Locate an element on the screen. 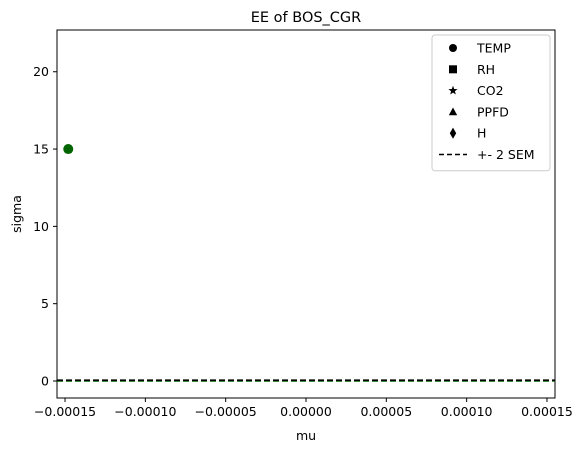 The width and height of the screenshot is (583, 453). legend: TEMP RH CO2 PPFD H +- 2 SEM is located at coordinates (491, 103).